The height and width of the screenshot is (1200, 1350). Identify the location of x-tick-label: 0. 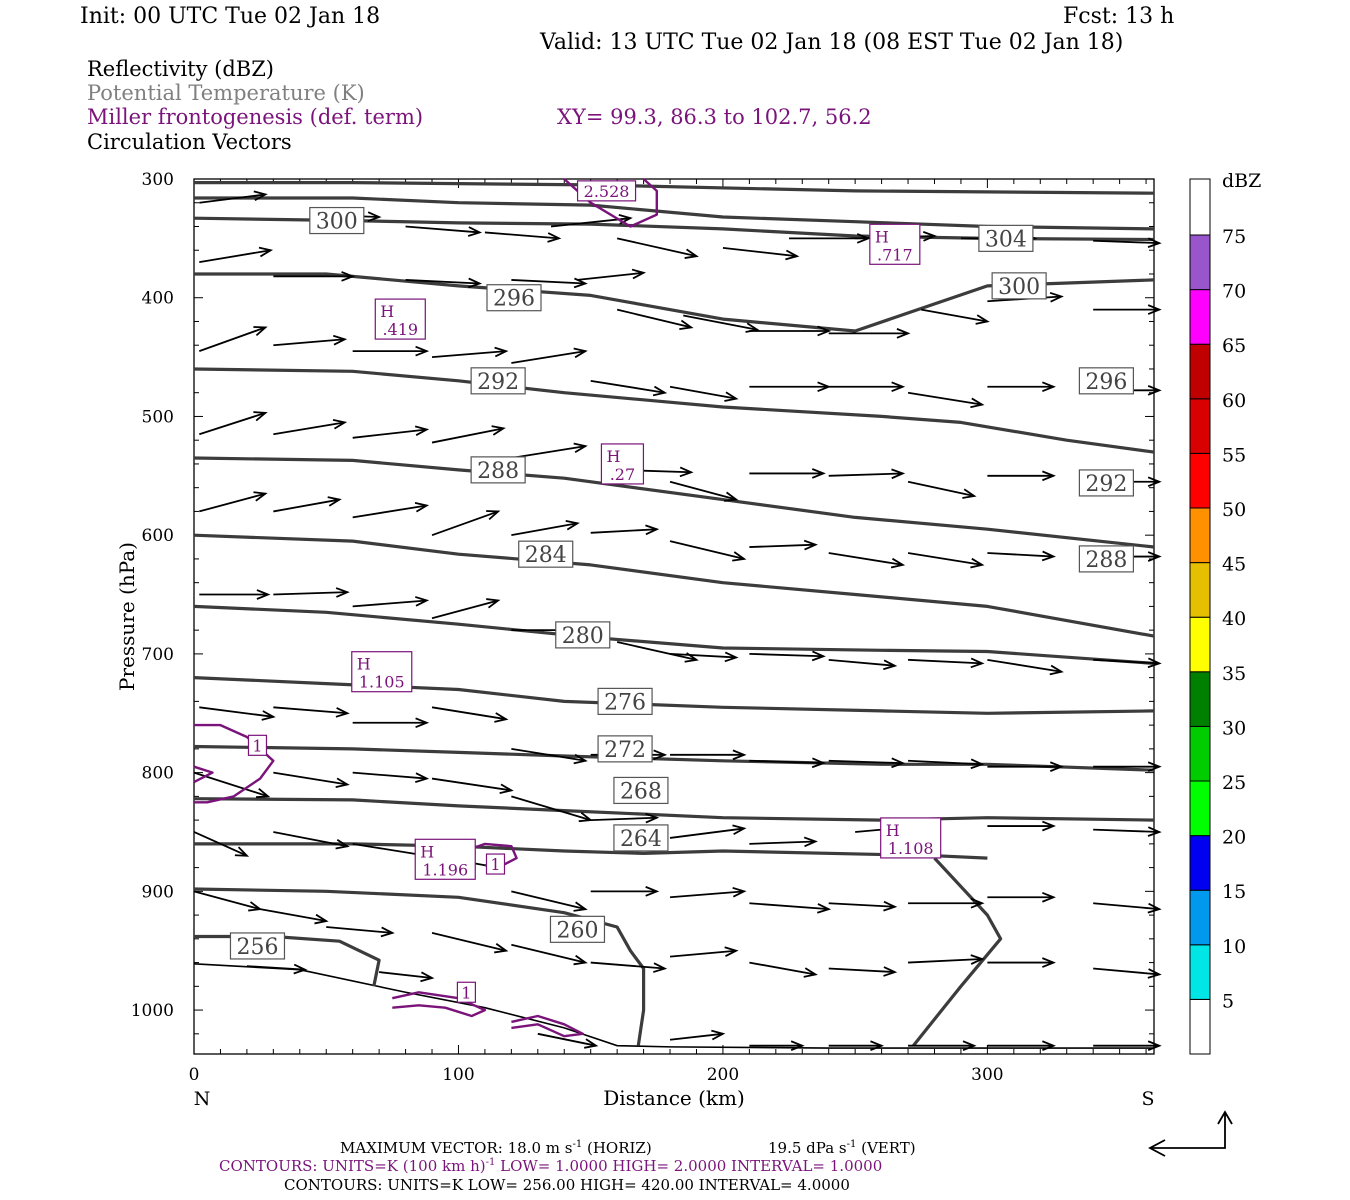
(194, 1075).